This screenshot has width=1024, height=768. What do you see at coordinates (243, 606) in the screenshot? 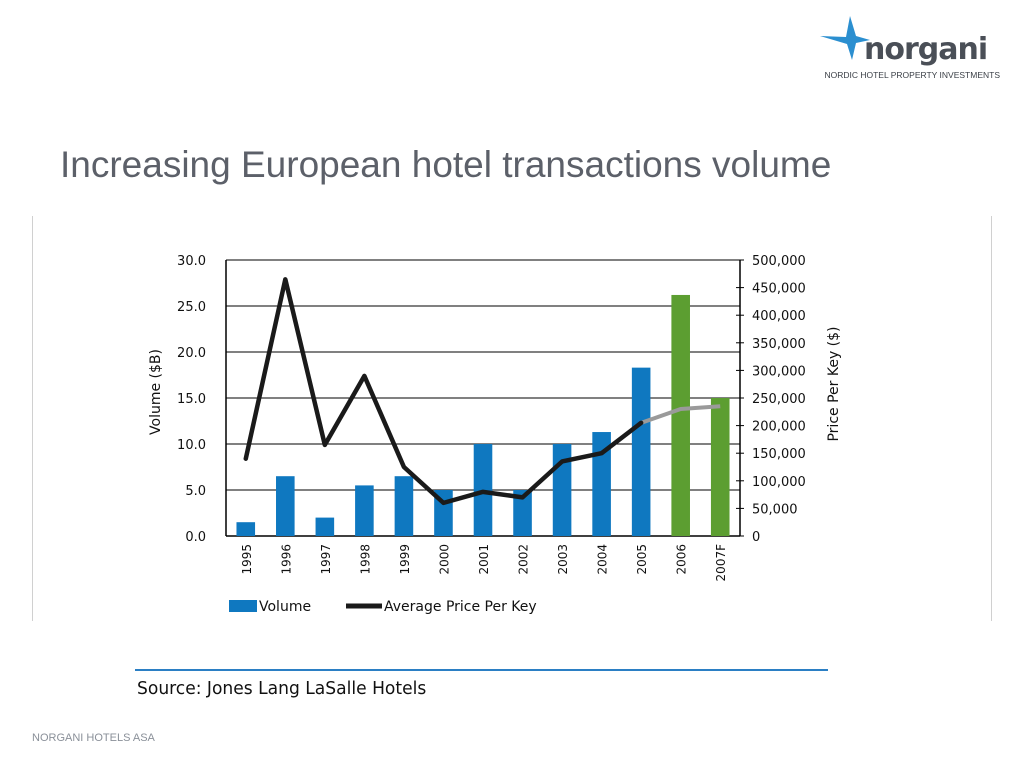
I see `legend-volume-swatch` at bounding box center [243, 606].